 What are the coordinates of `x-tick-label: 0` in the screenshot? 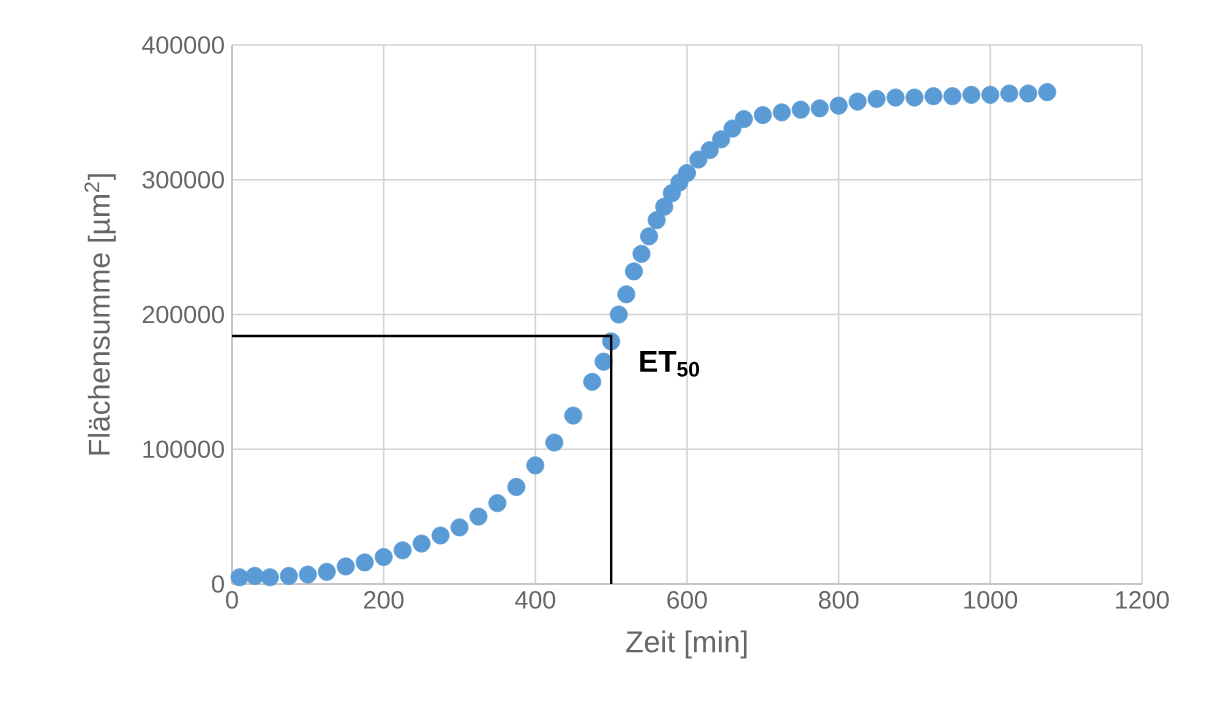 It's located at (232, 600).